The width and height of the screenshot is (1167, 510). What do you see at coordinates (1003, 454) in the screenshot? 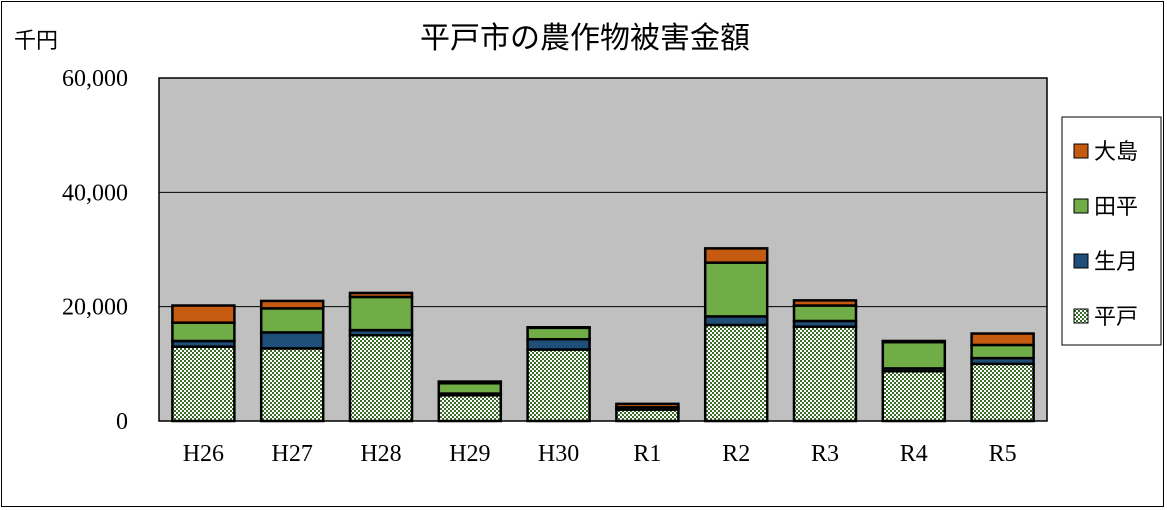
I see `x-tick-label: R5` at bounding box center [1003, 454].